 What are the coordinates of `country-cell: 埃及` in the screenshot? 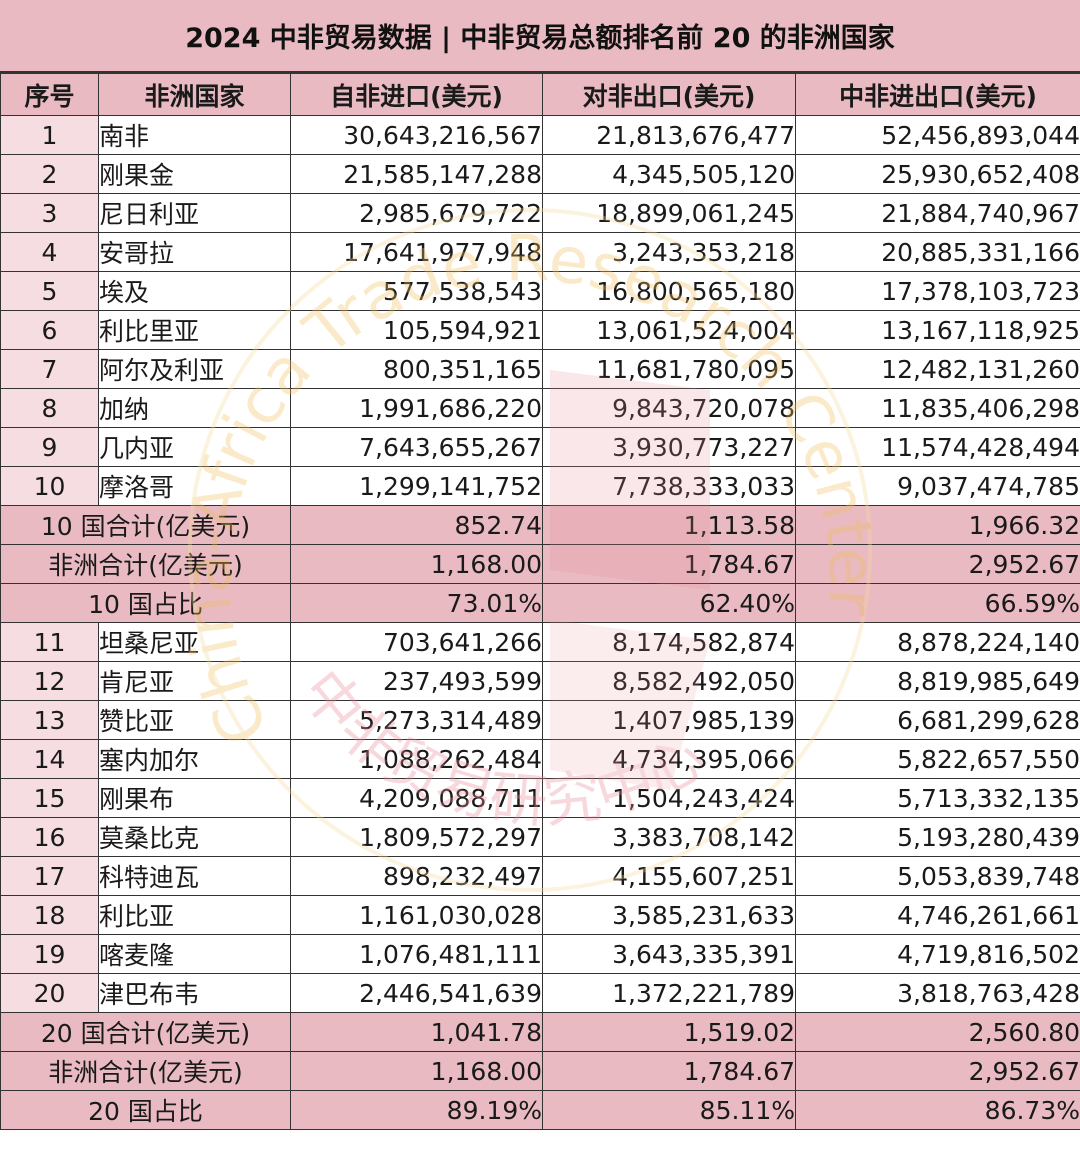 It's located at (194, 291).